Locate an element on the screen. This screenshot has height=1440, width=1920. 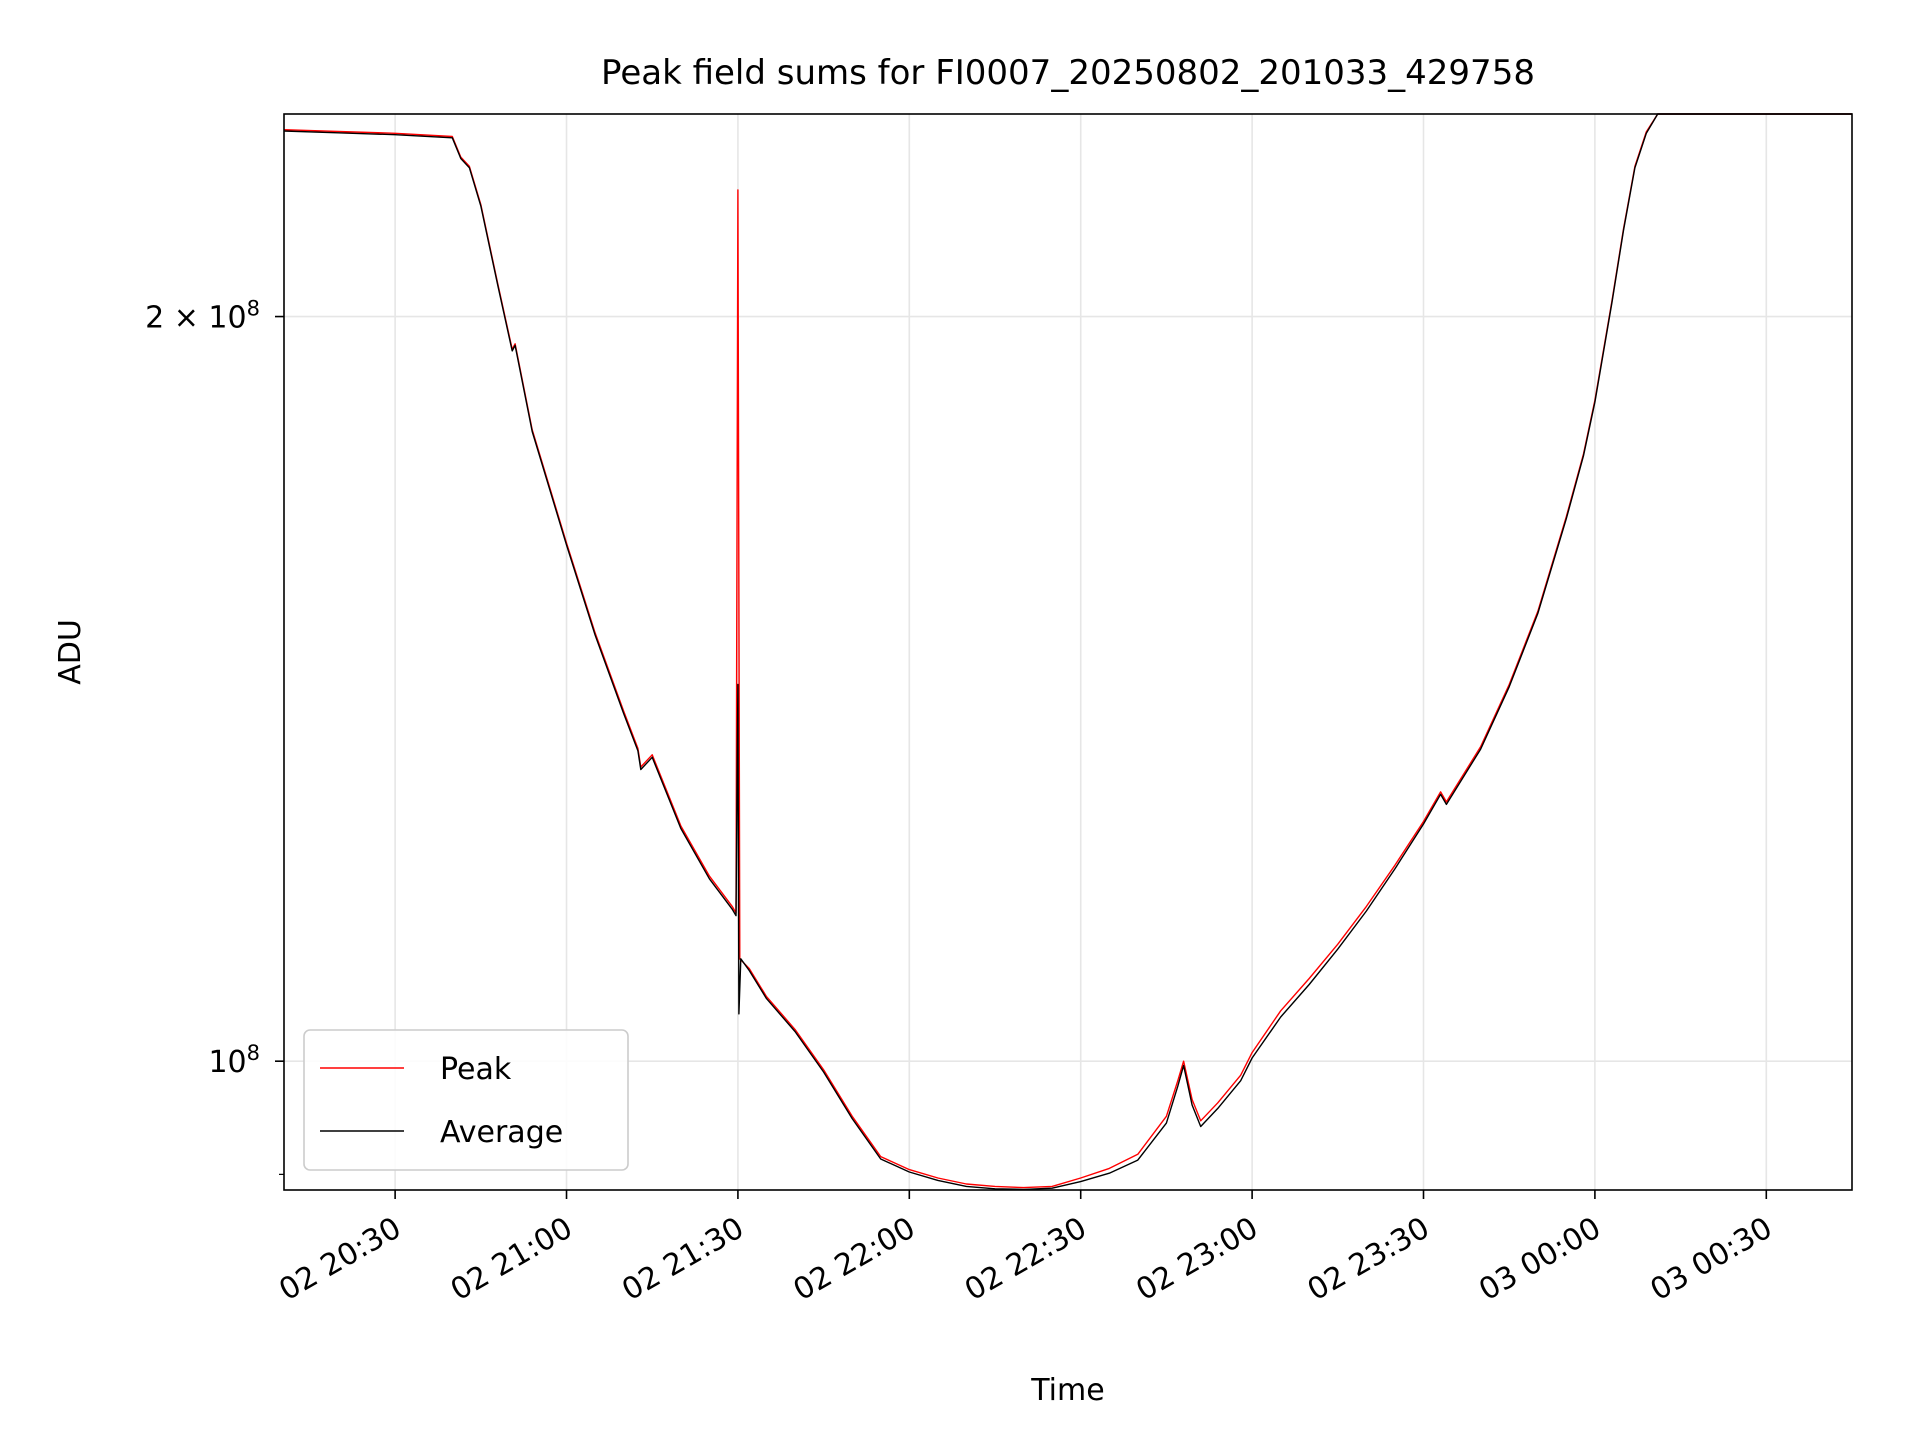
x-axis-label: Time is located at coordinates (1067, 1390).